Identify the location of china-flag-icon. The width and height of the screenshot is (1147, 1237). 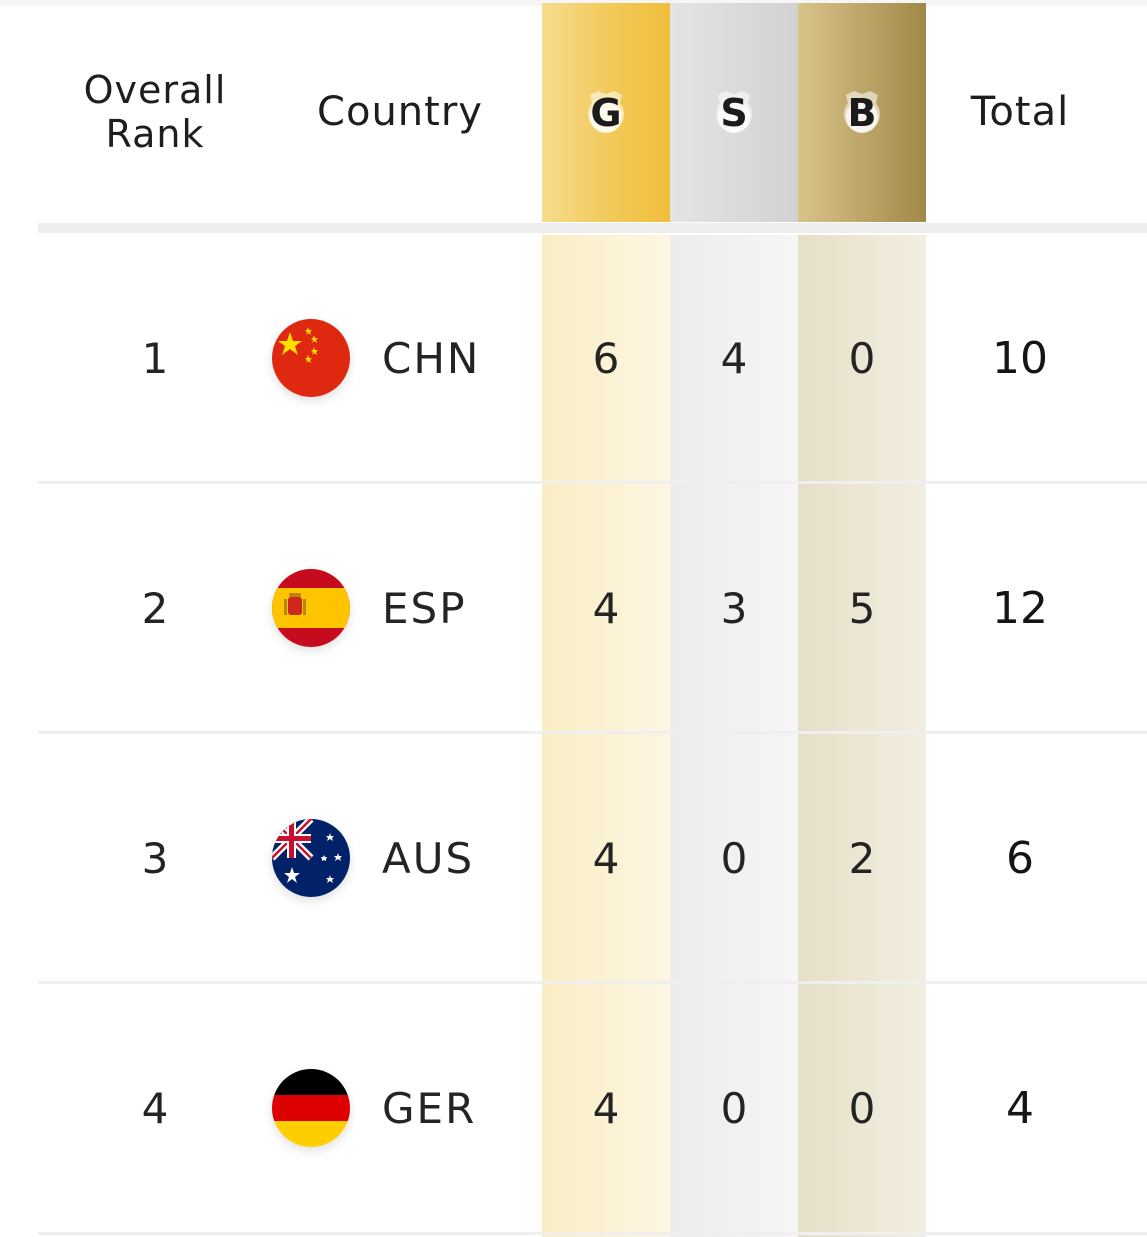
(311, 358).